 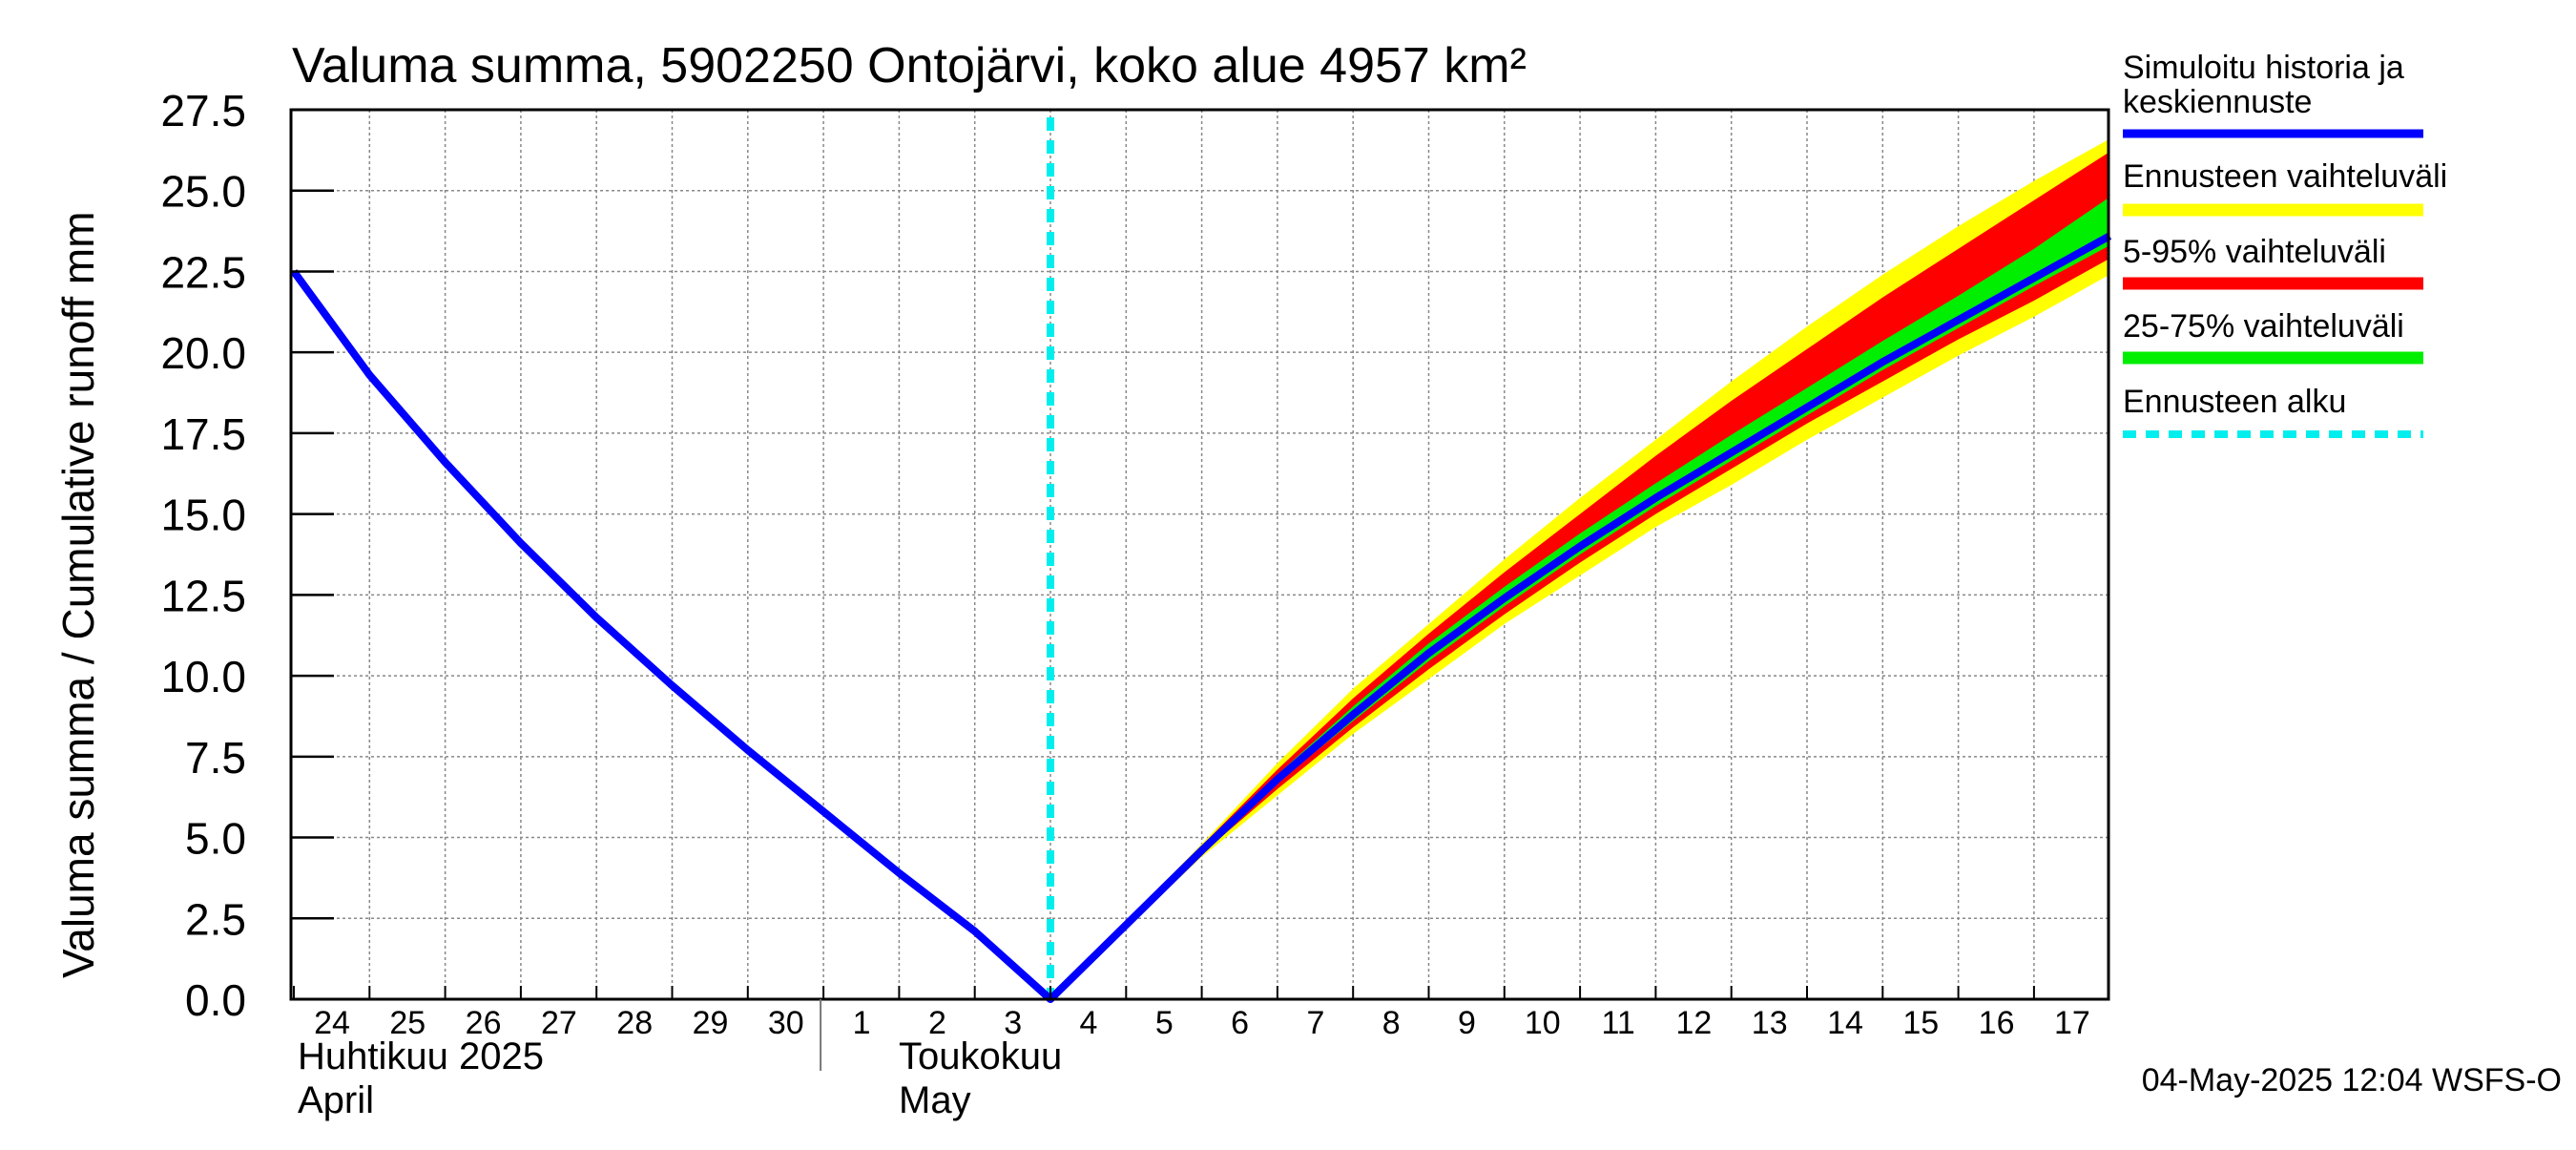 What do you see at coordinates (1845, 1023) in the screenshot?
I see `x-tick-label: 14` at bounding box center [1845, 1023].